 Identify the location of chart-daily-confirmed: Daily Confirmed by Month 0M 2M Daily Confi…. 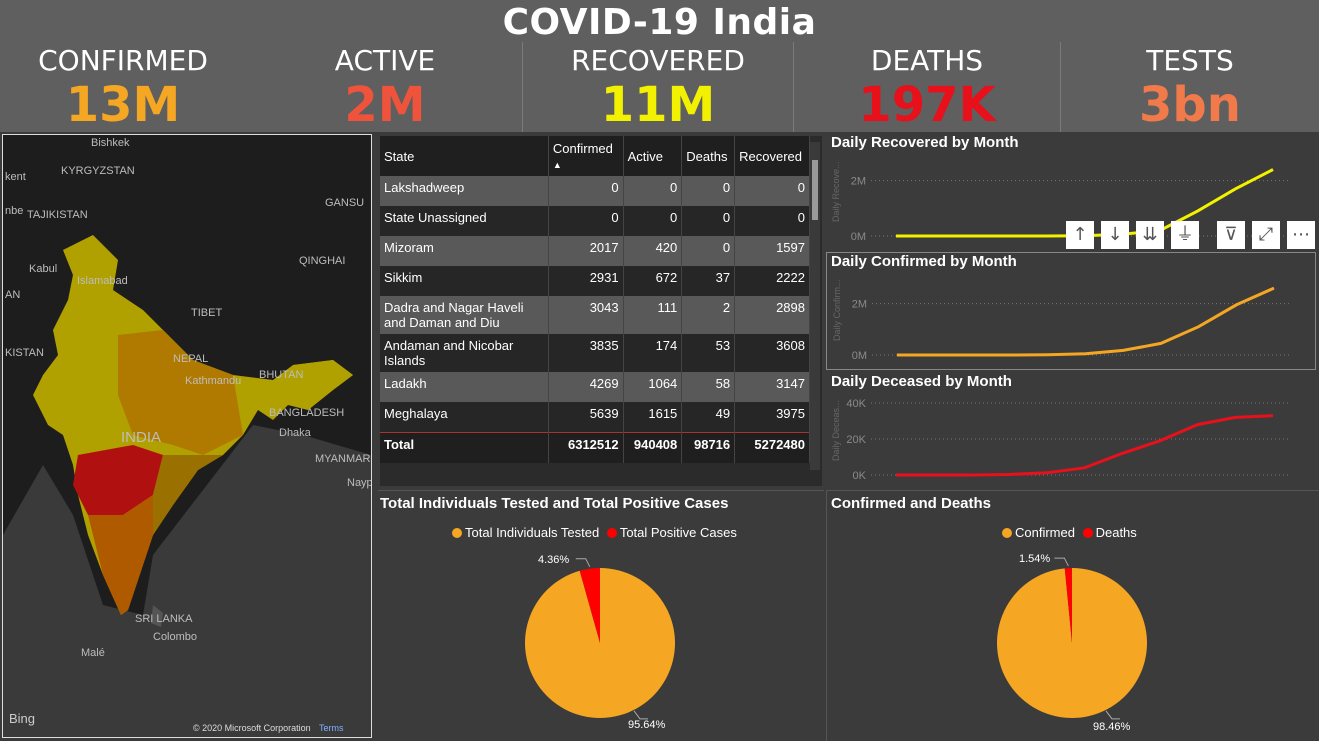
(1071, 311).